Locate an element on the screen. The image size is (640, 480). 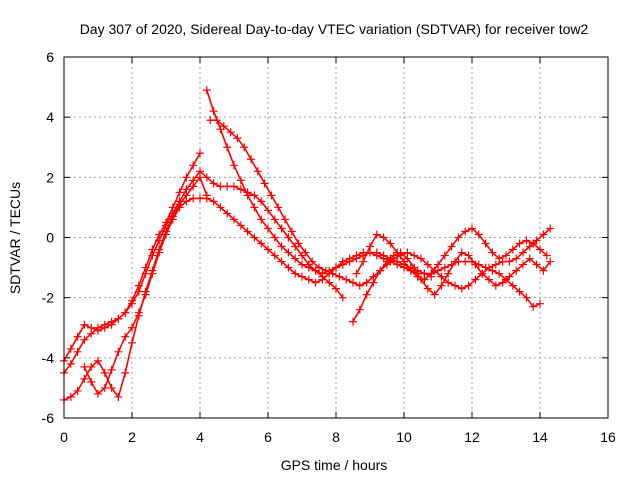
x-tick-label: 2 is located at coordinates (132, 437).